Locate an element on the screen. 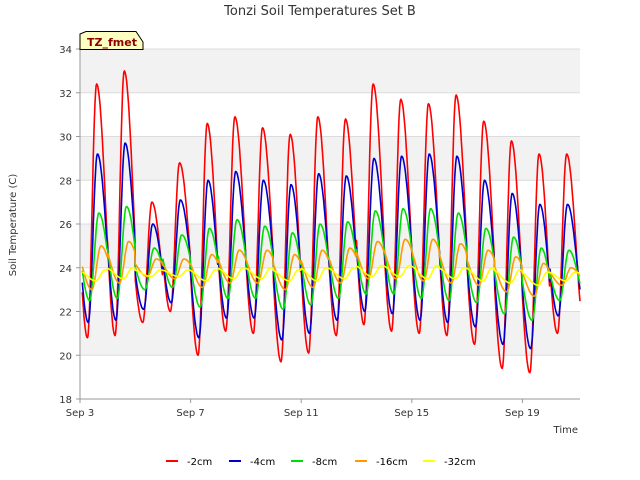 The height and width of the screenshot is (480, 640). series-line-minus-32cm is located at coordinates (331, 275).